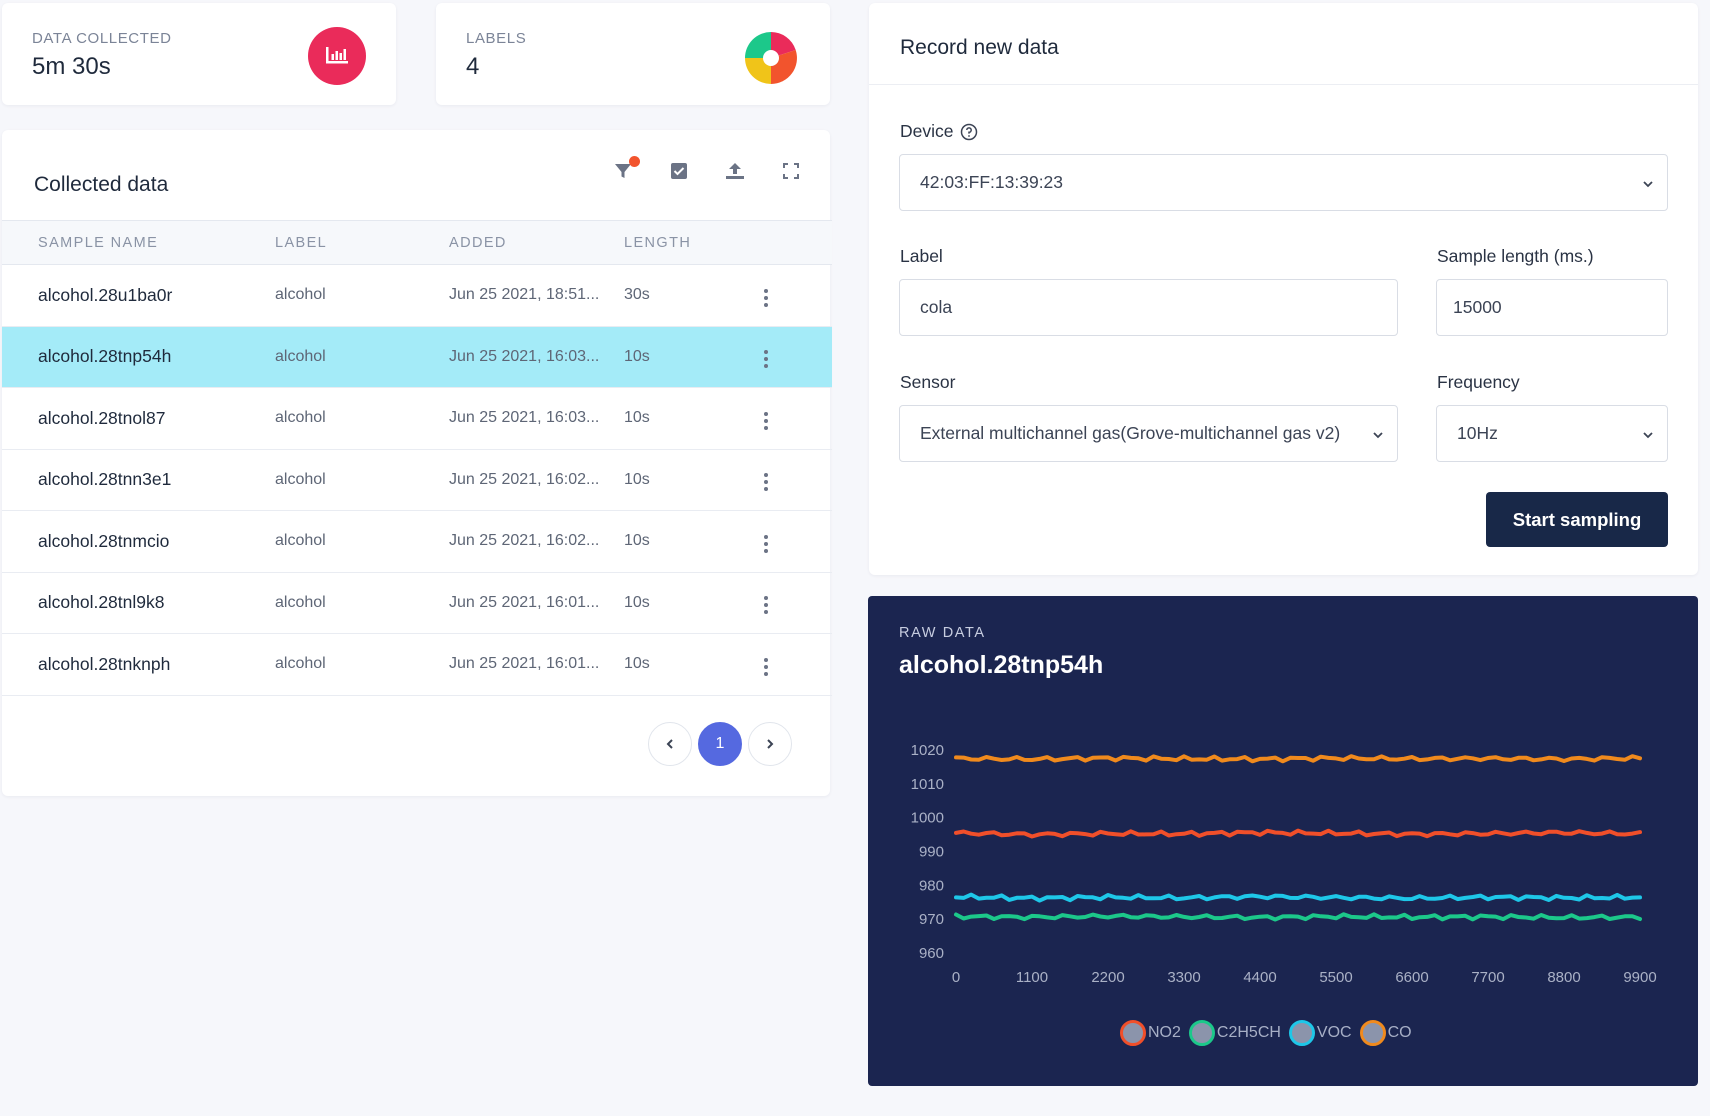  I want to click on stat-value: 4, so click(473, 66).